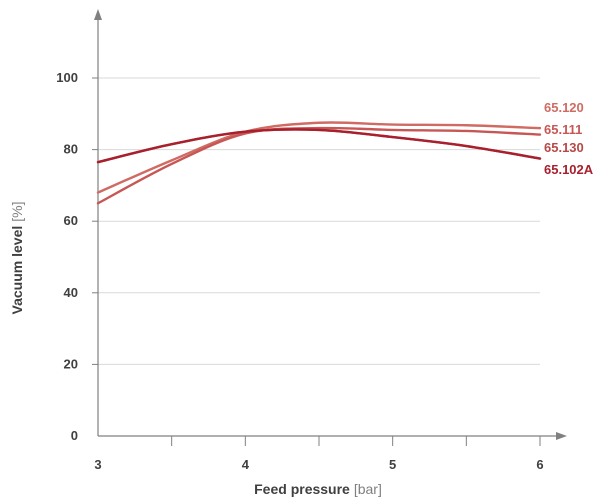  Describe the element at coordinates (563, 129) in the screenshot. I see `series-label-65-111: 65.111` at that location.